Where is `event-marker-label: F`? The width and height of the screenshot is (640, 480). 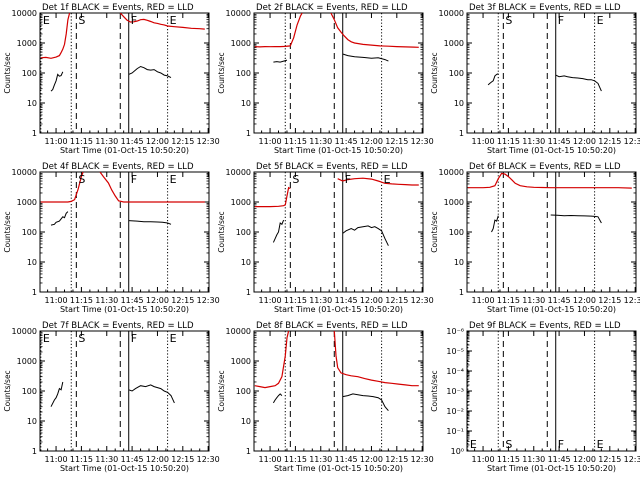 event-marker-label: F is located at coordinates (348, 179).